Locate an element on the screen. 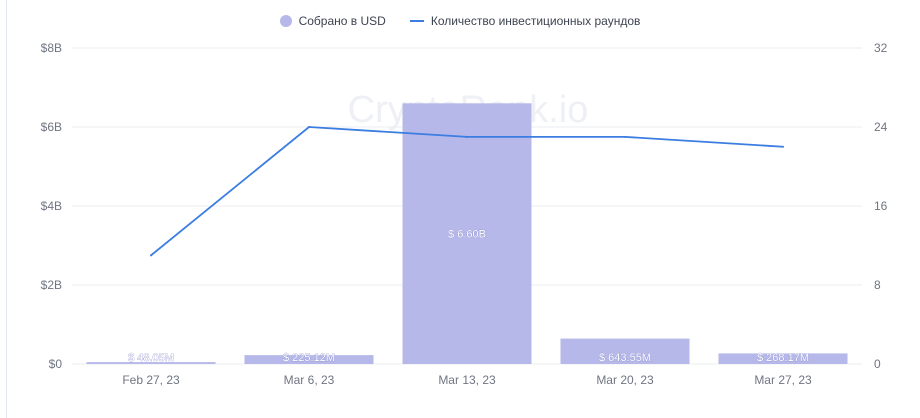 Image resolution: width=920 pixels, height=418 pixels. left-tick-label: $4B is located at coordinates (51, 206).